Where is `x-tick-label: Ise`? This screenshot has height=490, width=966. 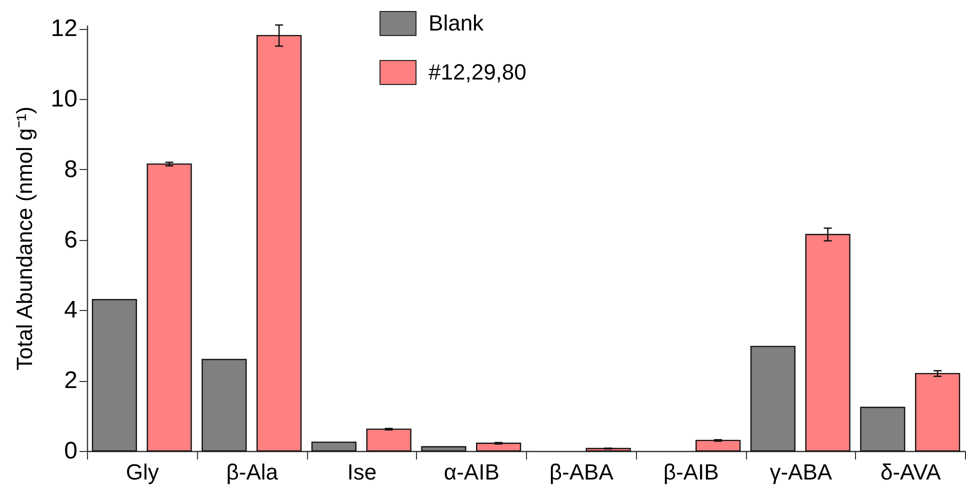 x-tick-label: Ise is located at coordinates (362, 472).